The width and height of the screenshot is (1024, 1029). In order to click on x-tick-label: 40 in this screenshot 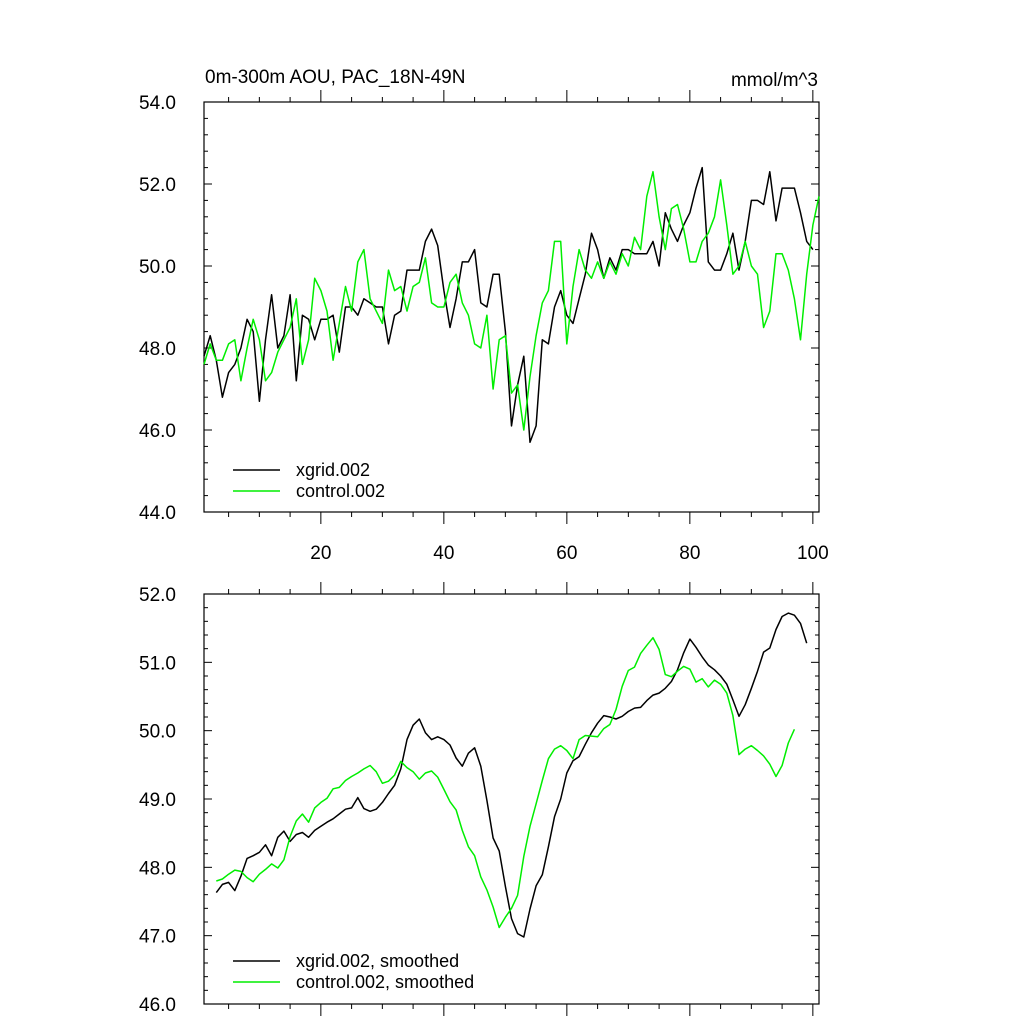, I will do `click(443, 553)`.